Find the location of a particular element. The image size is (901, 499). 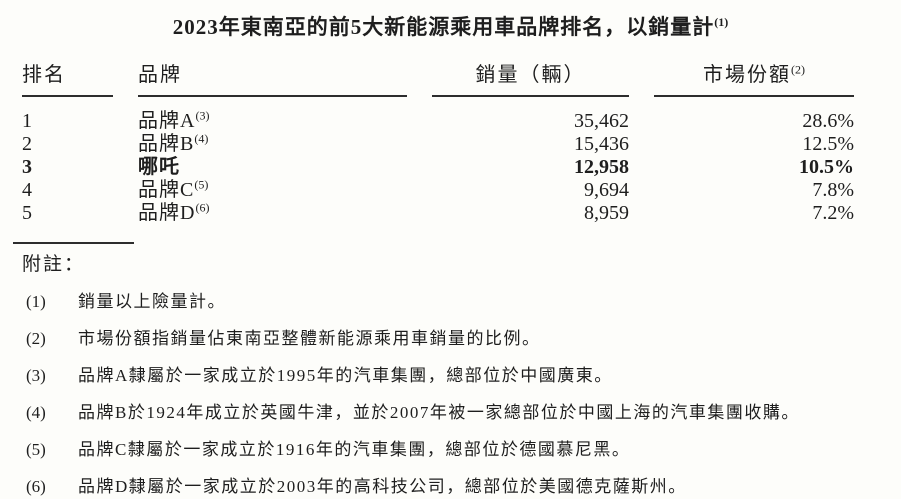

cell-sales: 12,958 is located at coordinates (601, 167).